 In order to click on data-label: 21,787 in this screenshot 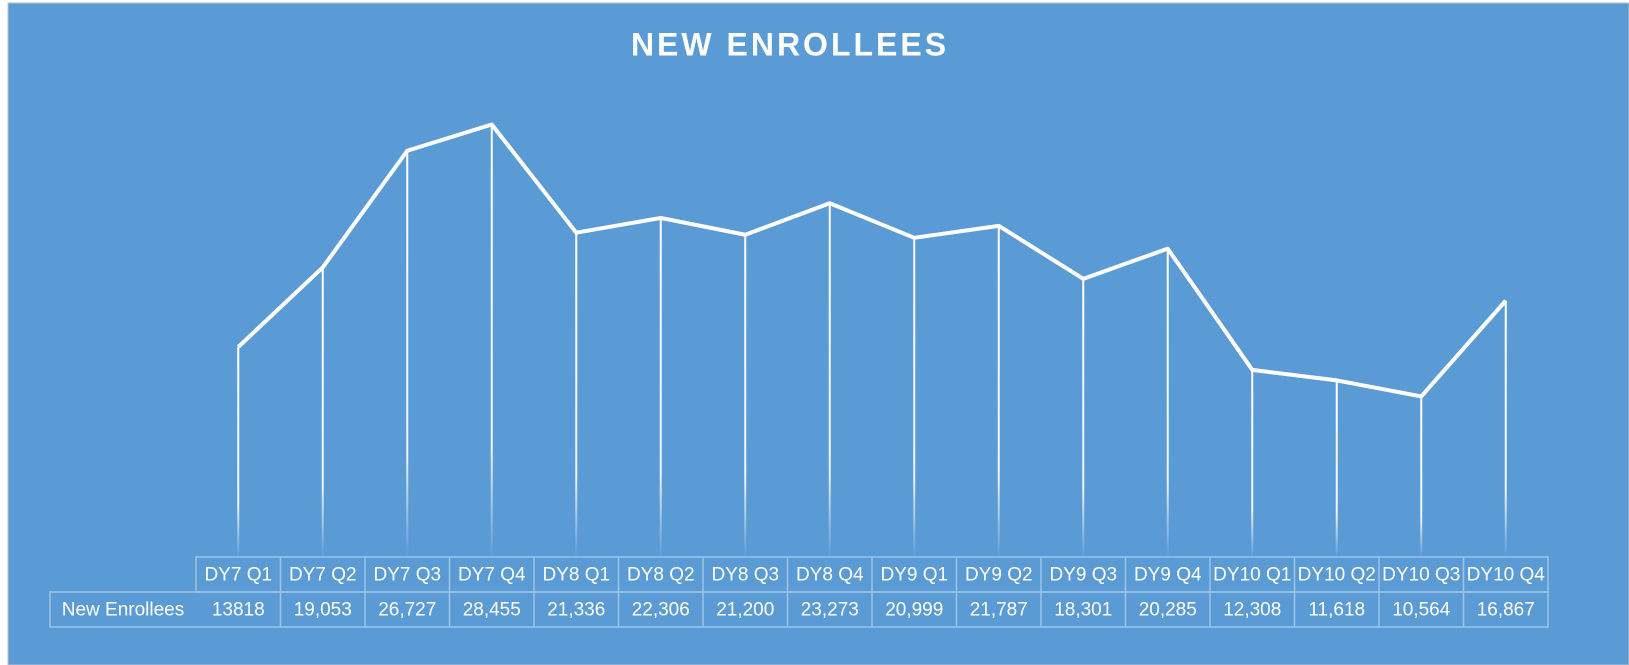, I will do `click(999, 610)`.